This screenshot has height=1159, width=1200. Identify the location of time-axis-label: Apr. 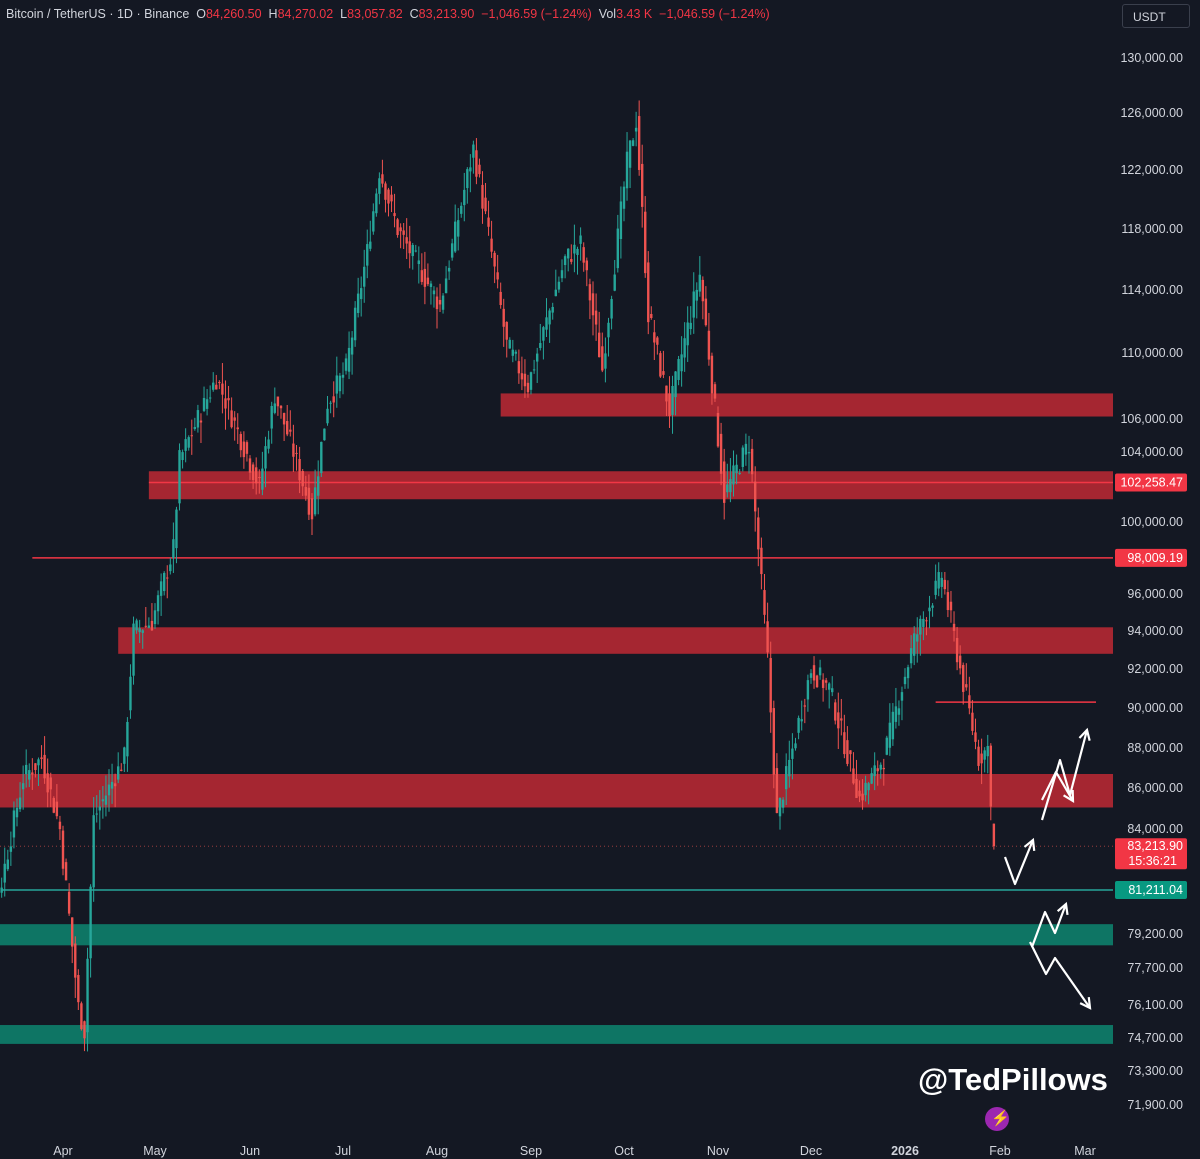
(62, 1151).